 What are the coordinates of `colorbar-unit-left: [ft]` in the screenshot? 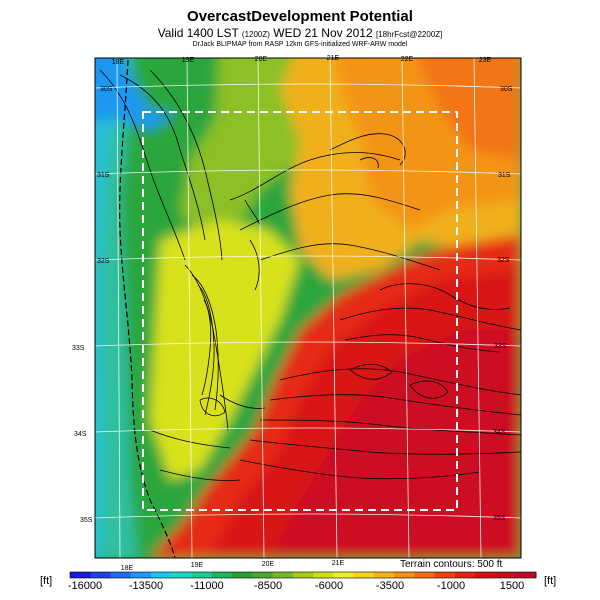 It's located at (46, 581).